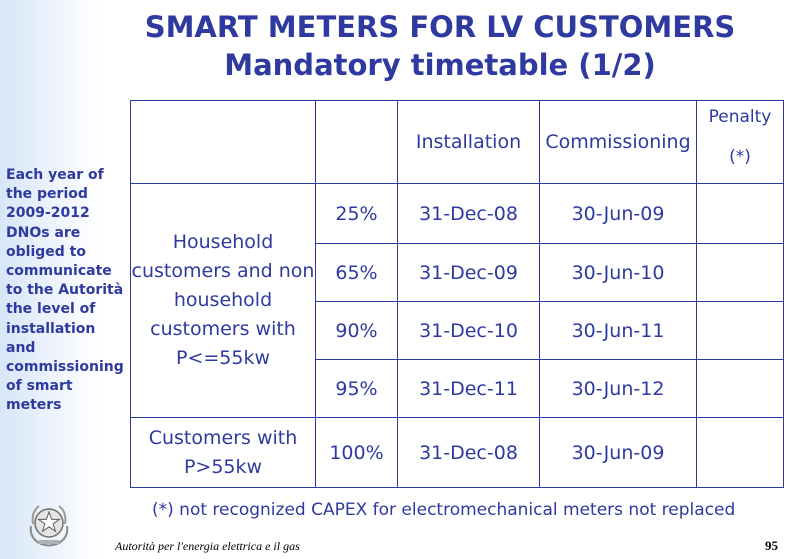  I want to click on cell-installation-date: 31-Dec-09, so click(468, 272).